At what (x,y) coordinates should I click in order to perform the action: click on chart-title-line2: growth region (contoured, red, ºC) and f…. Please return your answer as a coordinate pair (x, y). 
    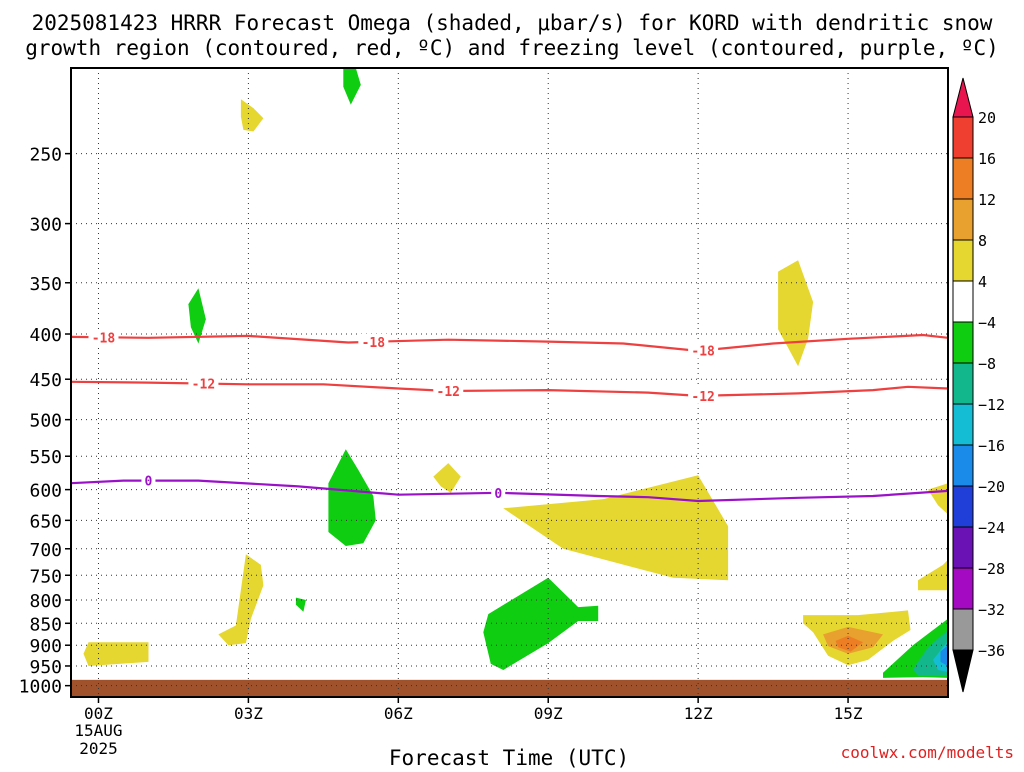
    Looking at the image, I should click on (512, 48).